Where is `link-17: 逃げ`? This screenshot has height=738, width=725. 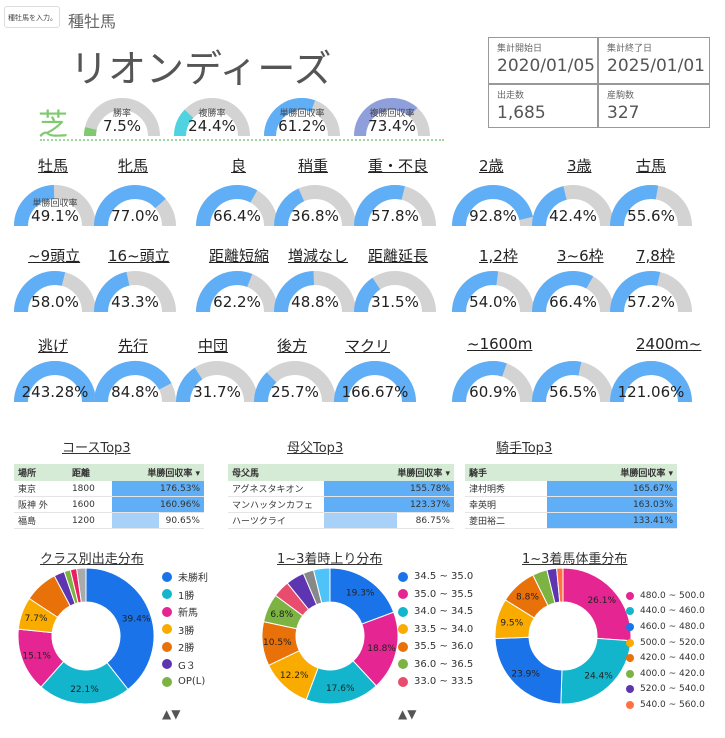
link-17: 逃げ is located at coordinates (53, 346).